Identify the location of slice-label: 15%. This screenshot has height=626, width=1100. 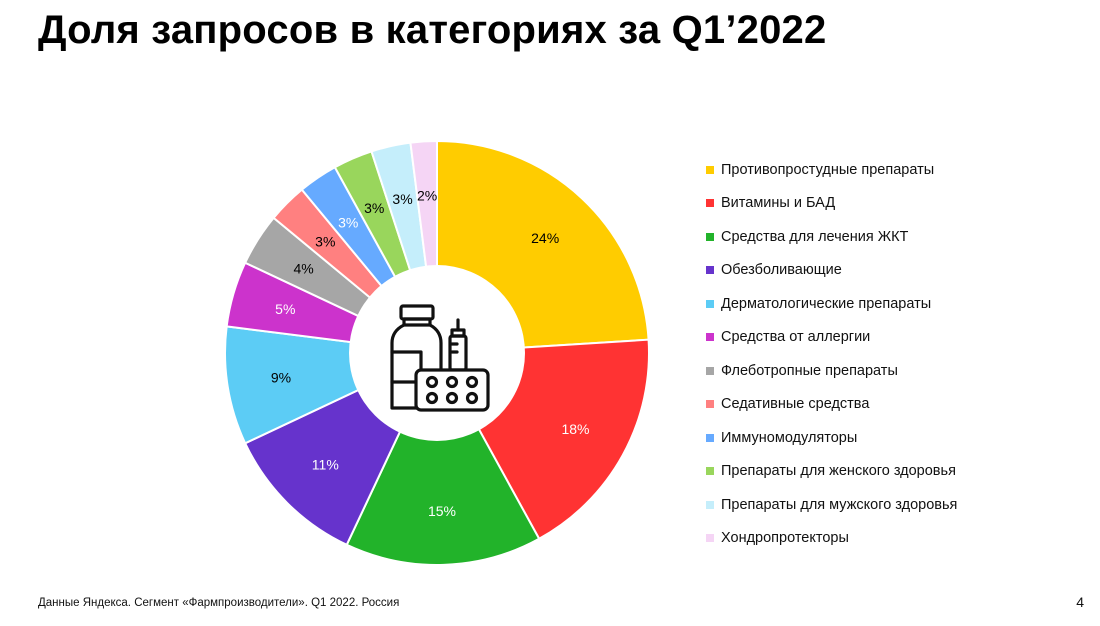
(442, 511).